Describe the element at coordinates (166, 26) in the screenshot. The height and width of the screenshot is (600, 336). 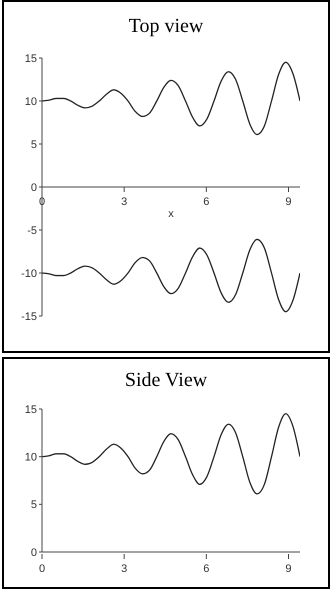
I see `chart-title: Top view` at that location.